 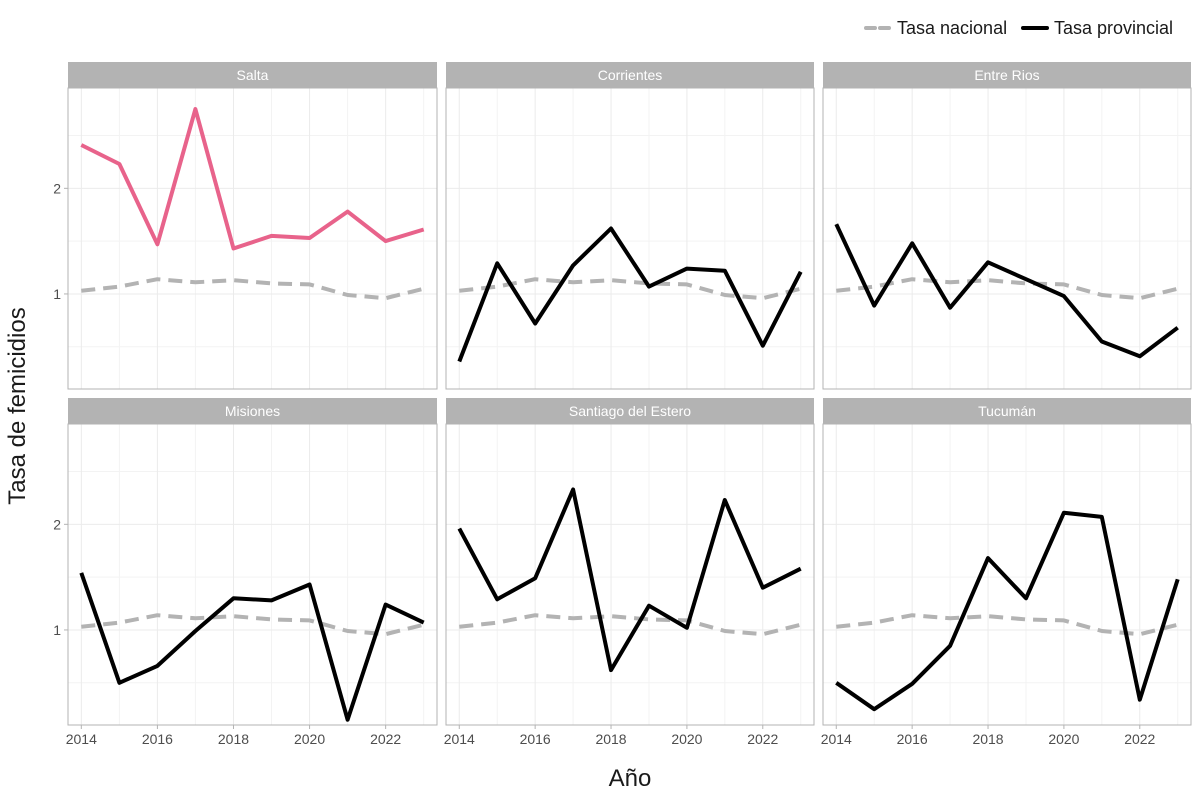 What do you see at coordinates (952, 28) in the screenshot?
I see `legend-label: Tasa nacional` at bounding box center [952, 28].